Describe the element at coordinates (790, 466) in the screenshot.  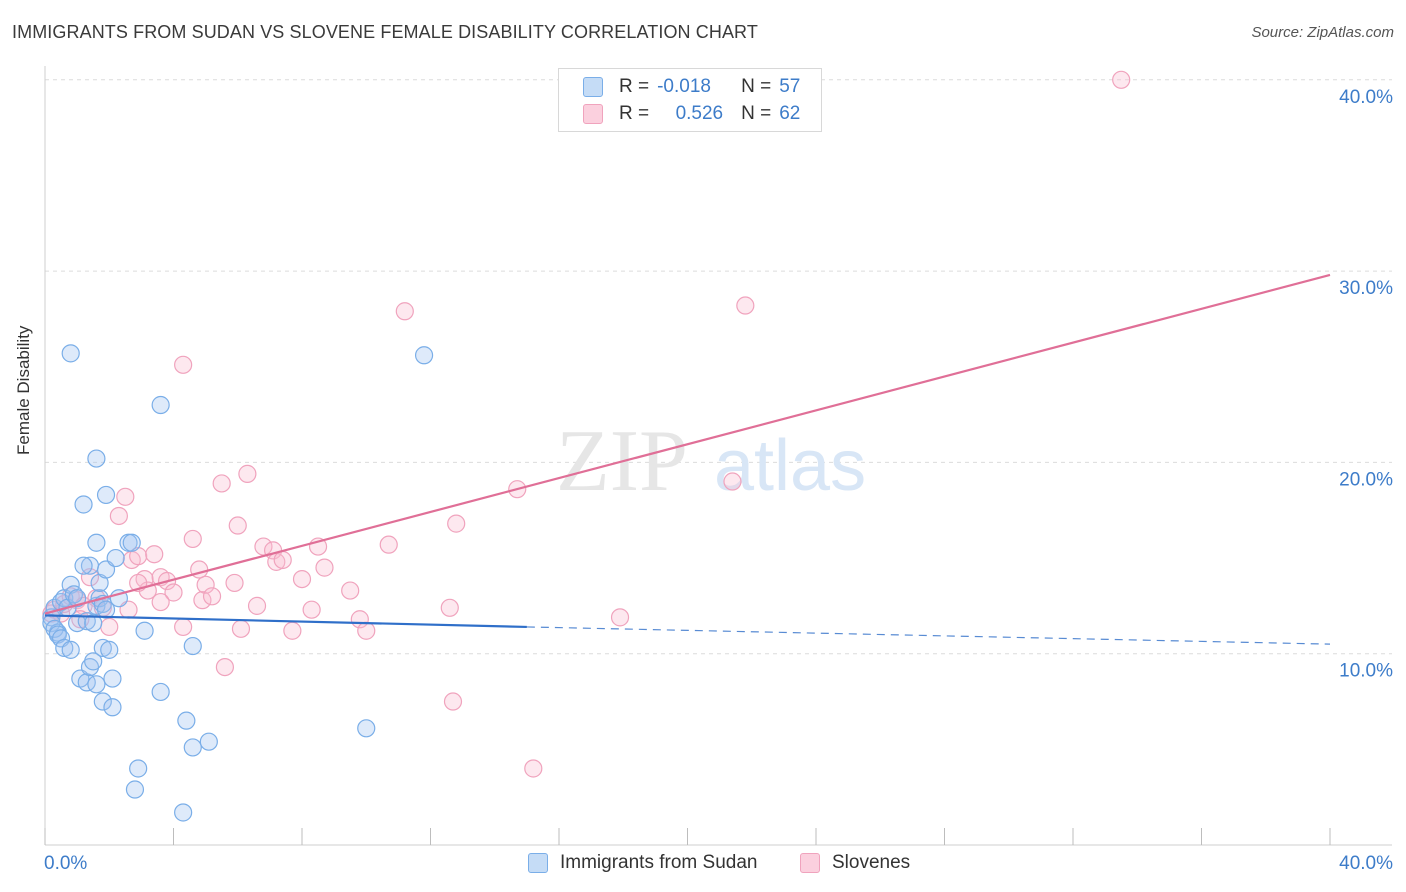
I see `watermark-atlas: atlas` at that location.